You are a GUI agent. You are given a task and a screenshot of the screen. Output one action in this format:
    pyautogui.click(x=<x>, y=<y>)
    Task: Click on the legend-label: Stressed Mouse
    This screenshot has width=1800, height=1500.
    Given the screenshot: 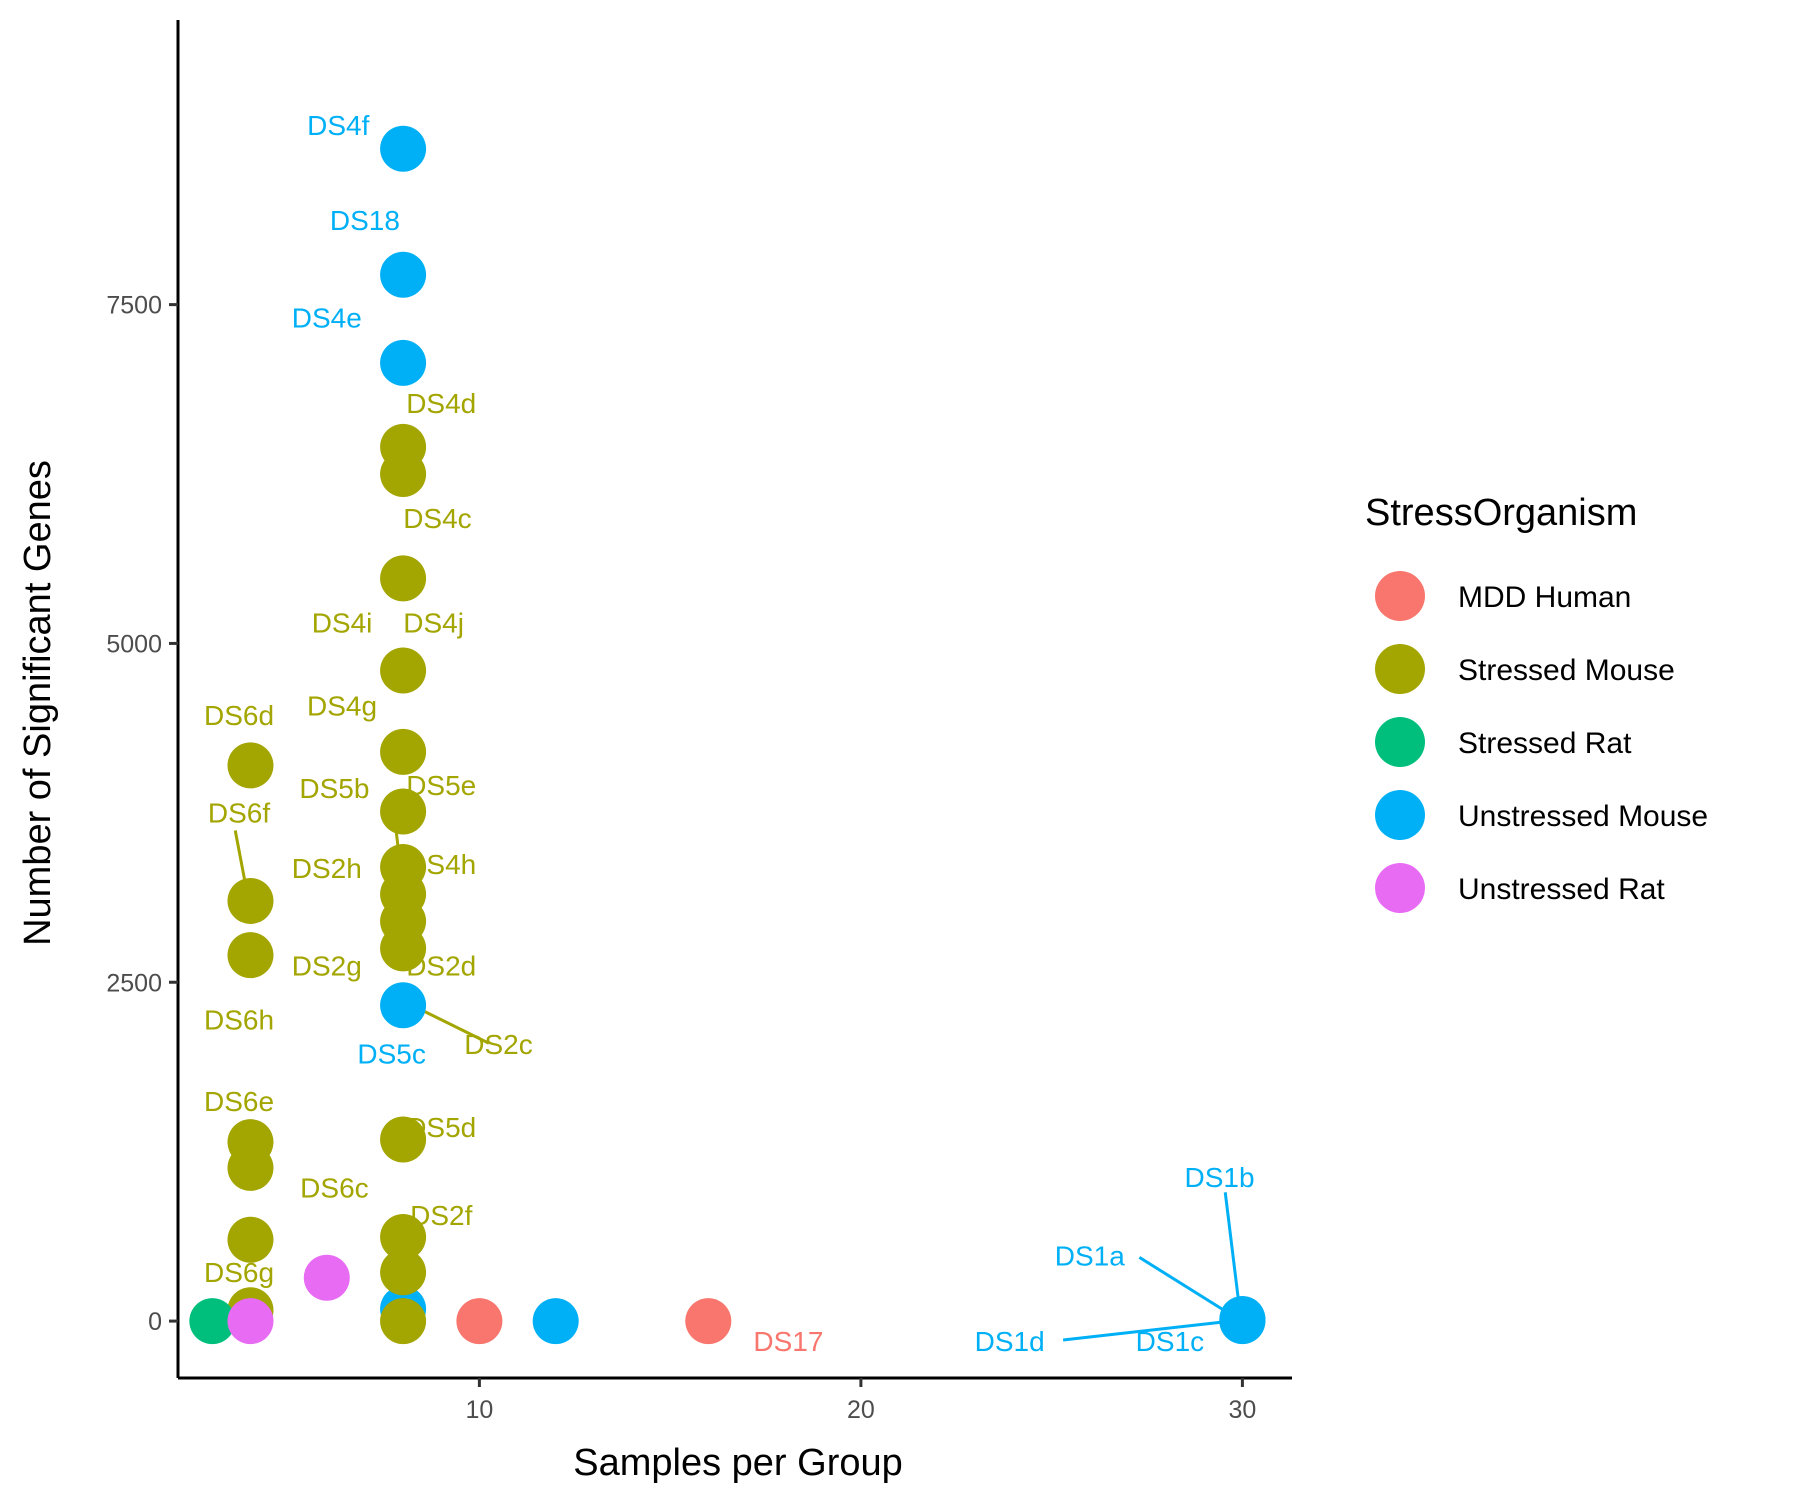 What is the action you would take?
    pyautogui.click(x=1566, y=670)
    